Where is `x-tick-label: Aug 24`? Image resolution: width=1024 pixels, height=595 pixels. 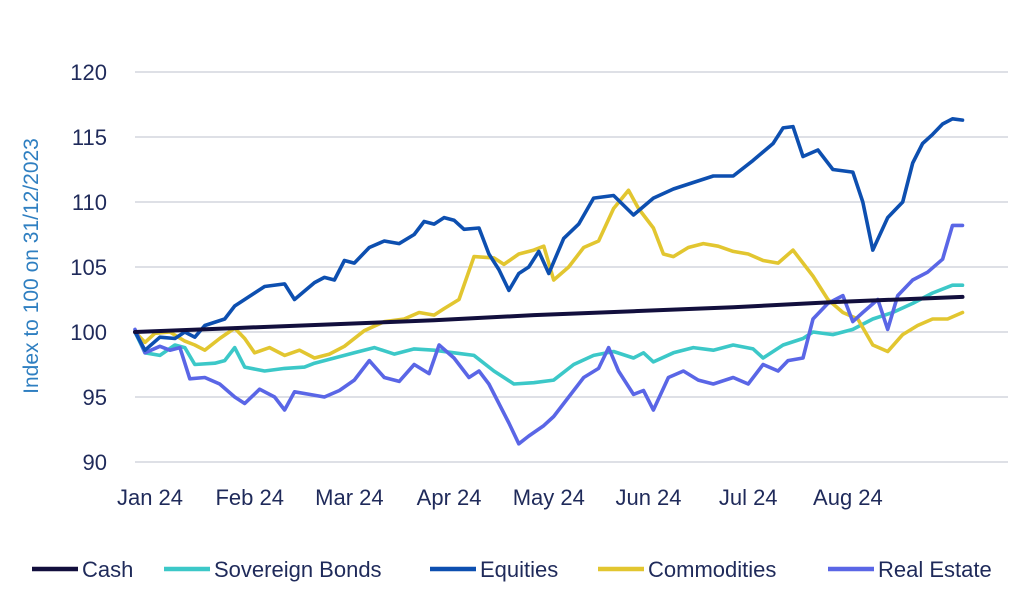
x-tick-label: Aug 24 is located at coordinates (848, 497).